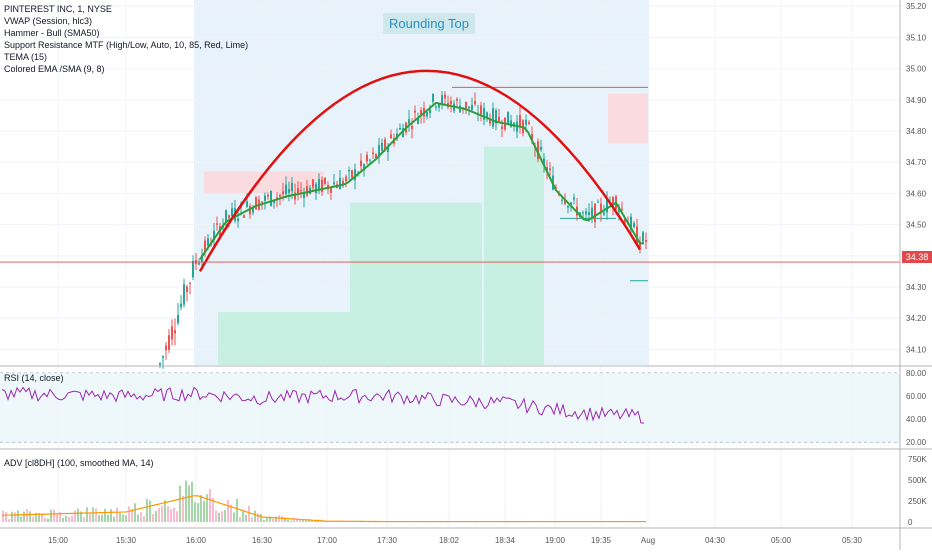 The height and width of the screenshot is (555, 932). Describe the element at coordinates (916, 318) in the screenshot. I see `y-tick-label: 34.20` at that location.